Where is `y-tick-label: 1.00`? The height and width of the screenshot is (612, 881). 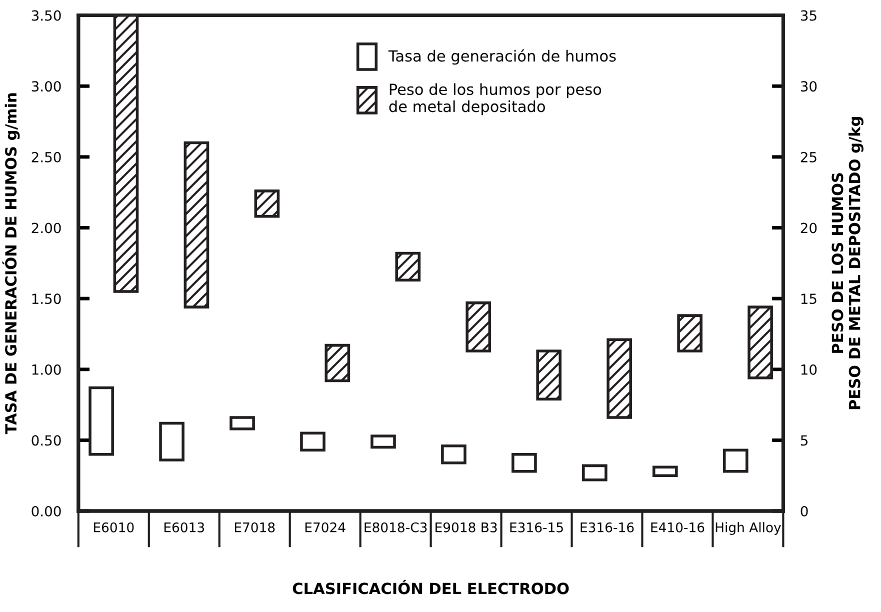
y-tick-label: 1.00 is located at coordinates (46, 369).